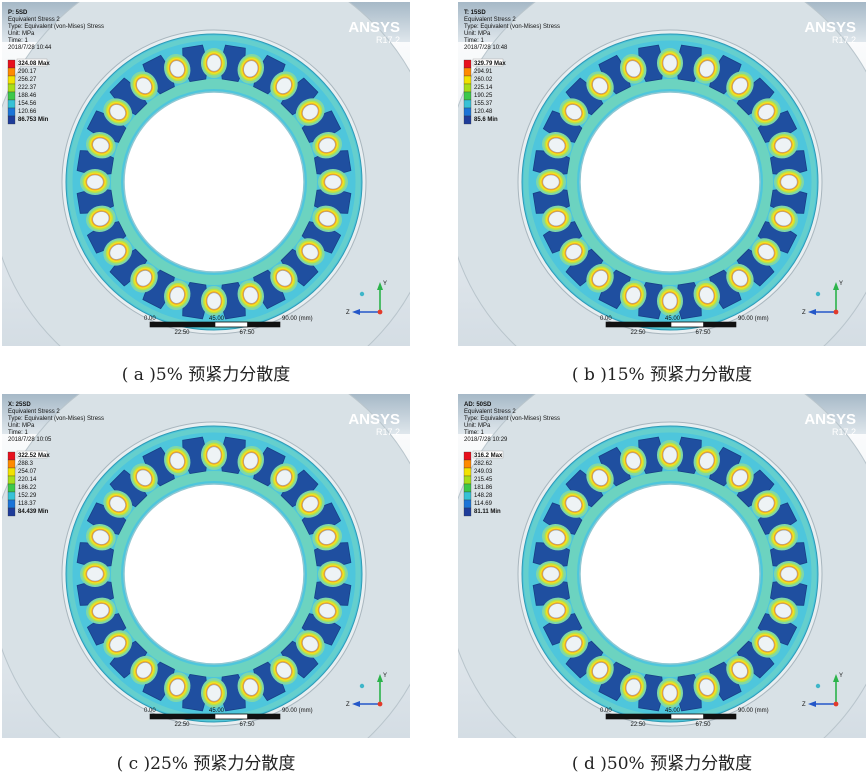  What do you see at coordinates (483, 472) in the screenshot?
I see `legend-value: 249.03` at bounding box center [483, 472].